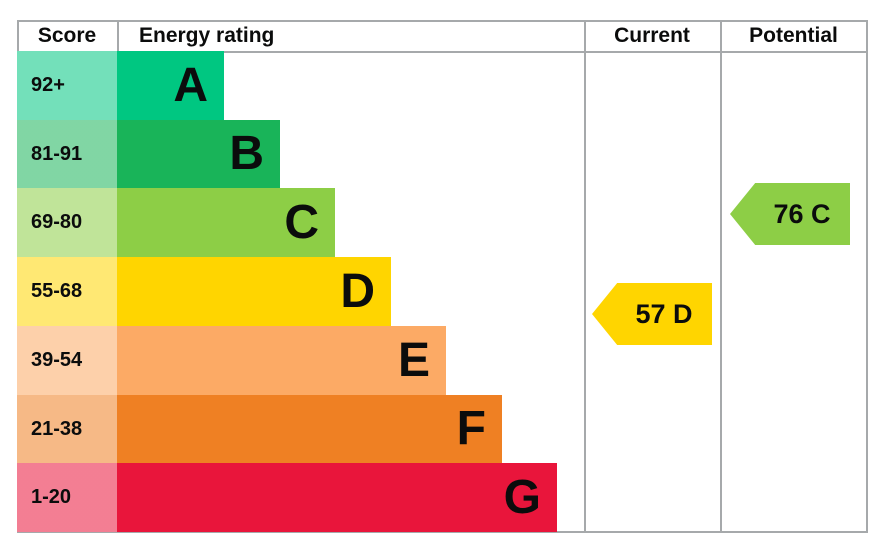 The image size is (886, 556). What do you see at coordinates (442, 52) in the screenshot?
I see `header-bottom-border` at bounding box center [442, 52].